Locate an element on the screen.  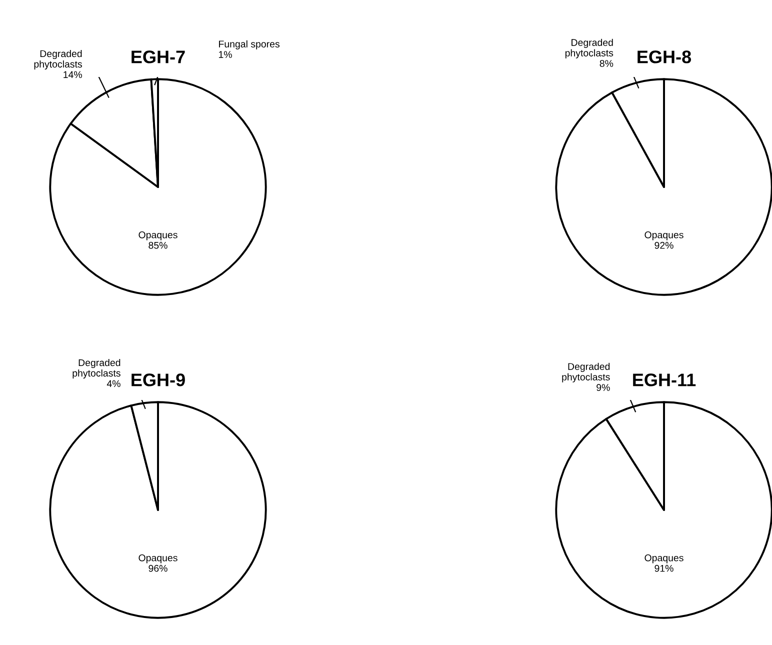
data-label: 14% is located at coordinates (73, 74).